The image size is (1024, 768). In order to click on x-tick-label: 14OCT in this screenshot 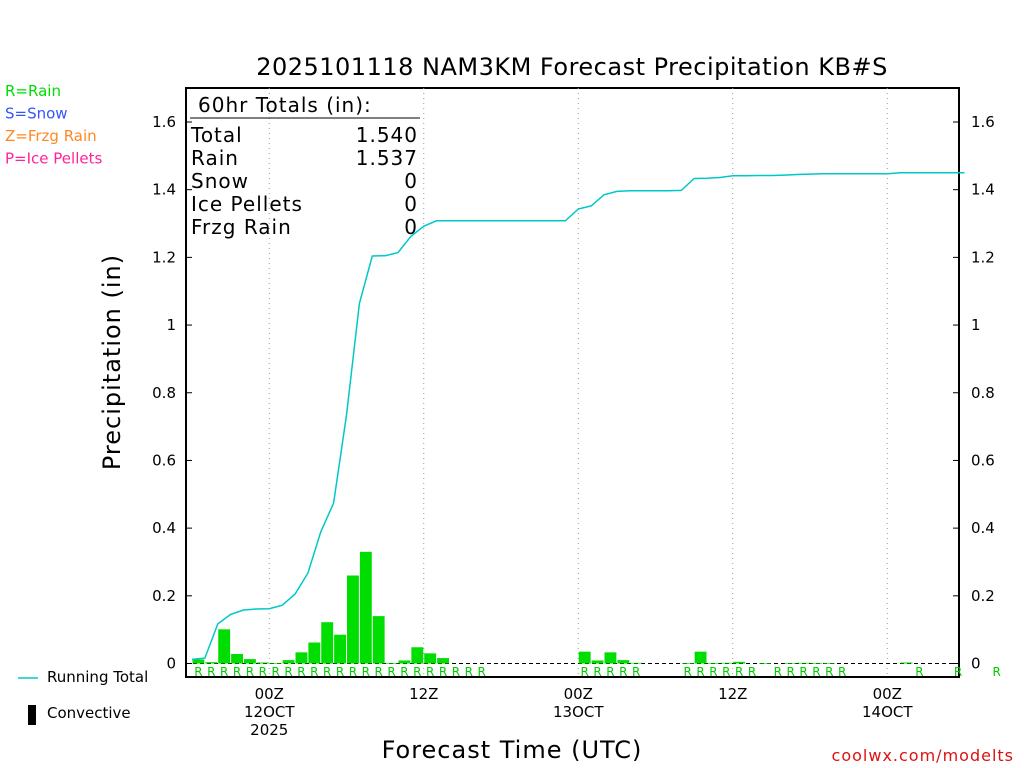, I will do `click(887, 712)`.